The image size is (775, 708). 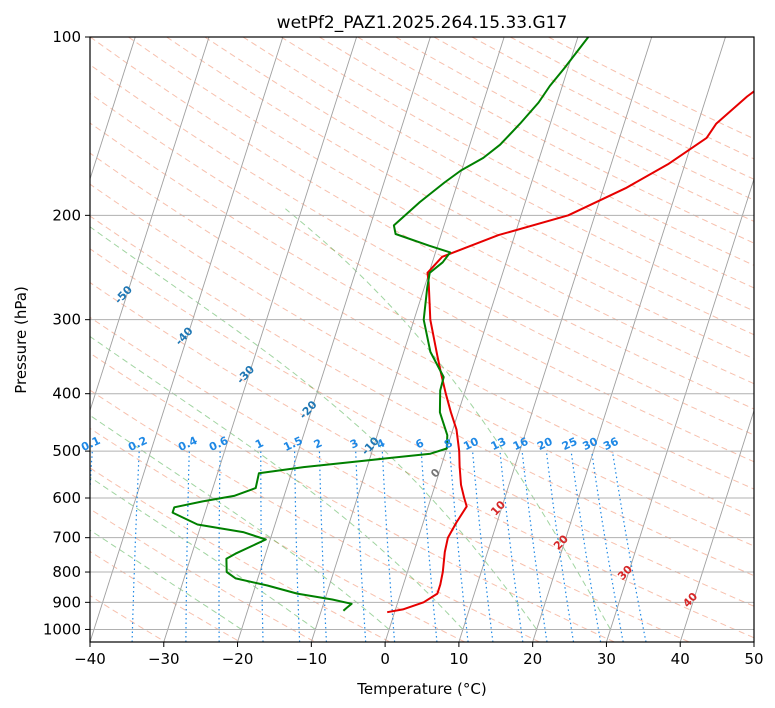 What do you see at coordinates (532, 659) in the screenshot?
I see `x-tick-label: 20` at bounding box center [532, 659].